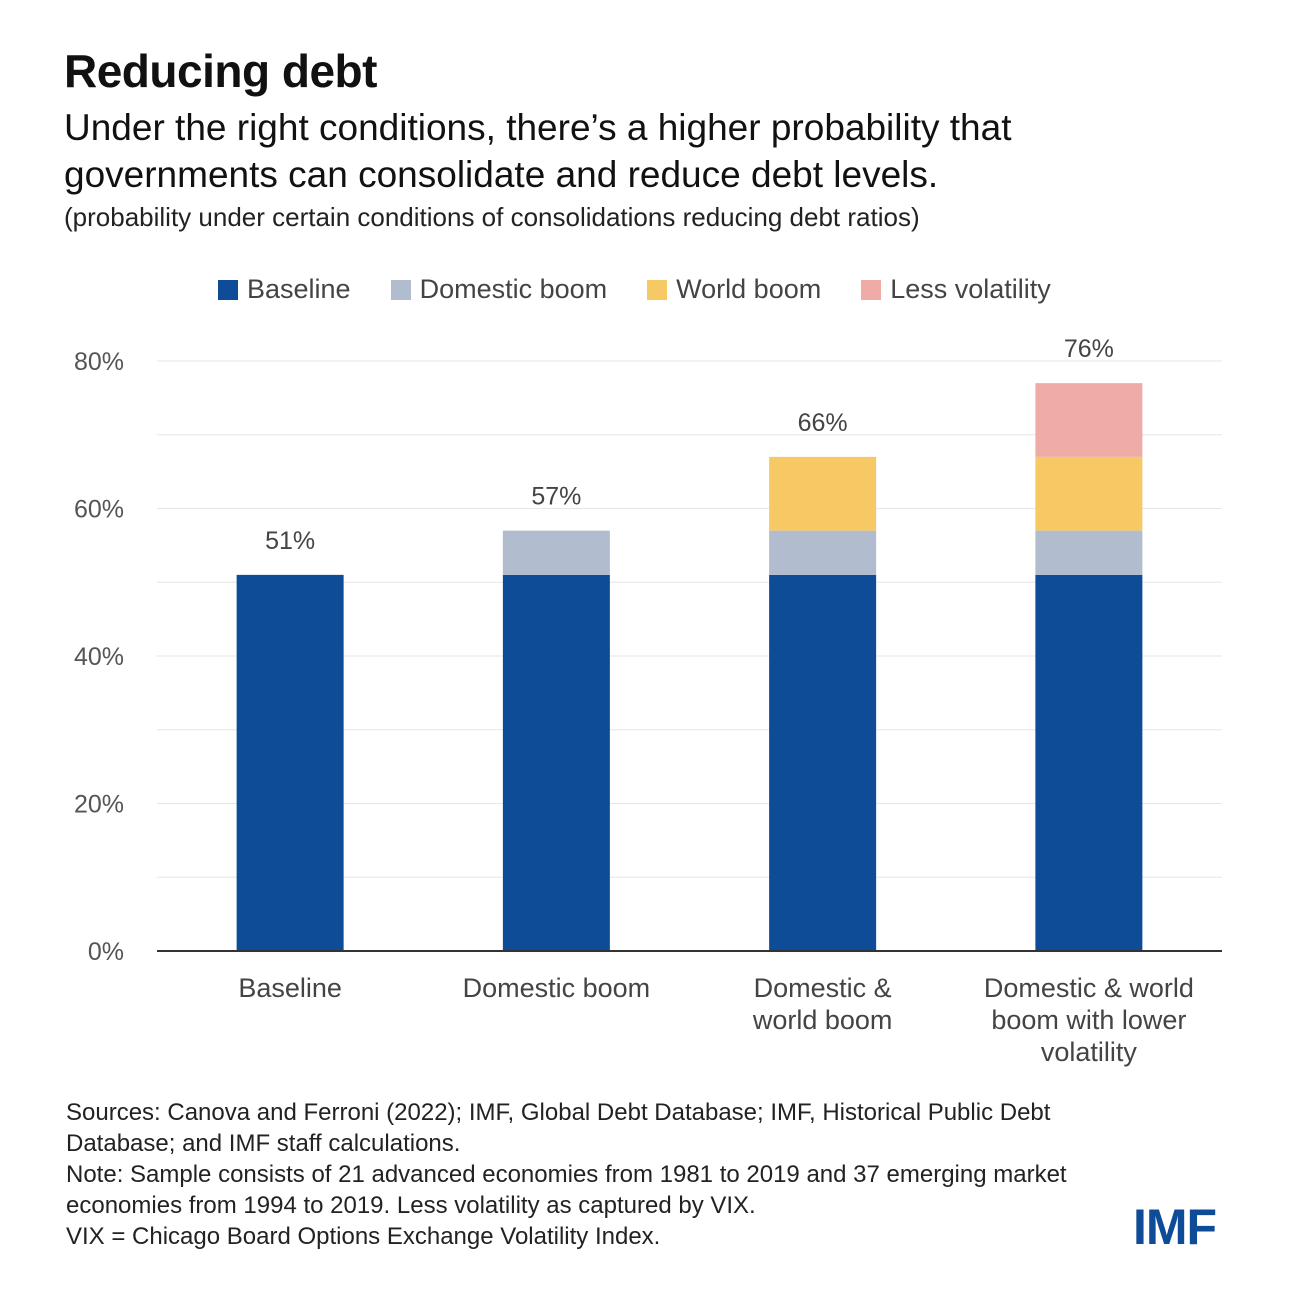 The height and width of the screenshot is (1300, 1300). I want to click on y-tick-label: 60%, so click(99, 510).